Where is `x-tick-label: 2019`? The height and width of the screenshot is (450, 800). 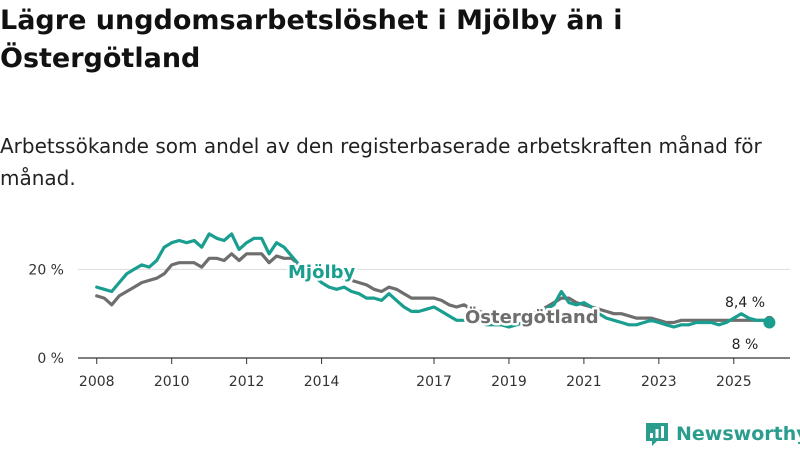
x-tick-label: 2019 is located at coordinates (509, 382).